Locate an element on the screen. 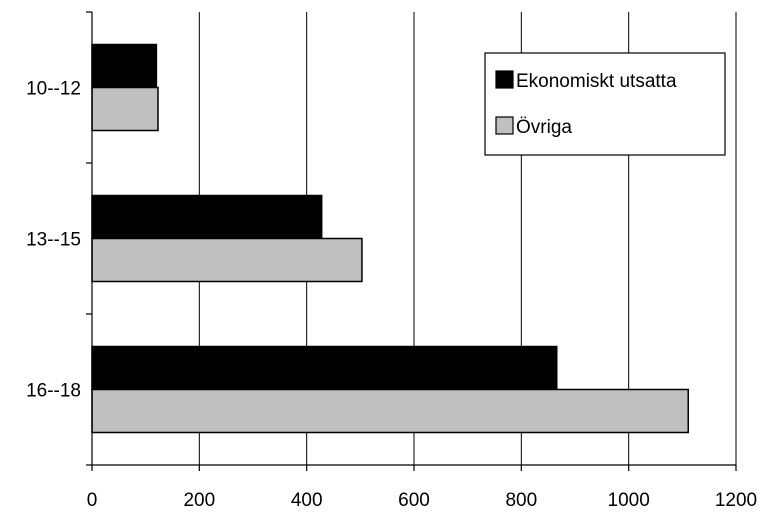 The image size is (762, 519). y-axis-category-labels: 10--12 13--15 16--18 is located at coordinates (53, 240).